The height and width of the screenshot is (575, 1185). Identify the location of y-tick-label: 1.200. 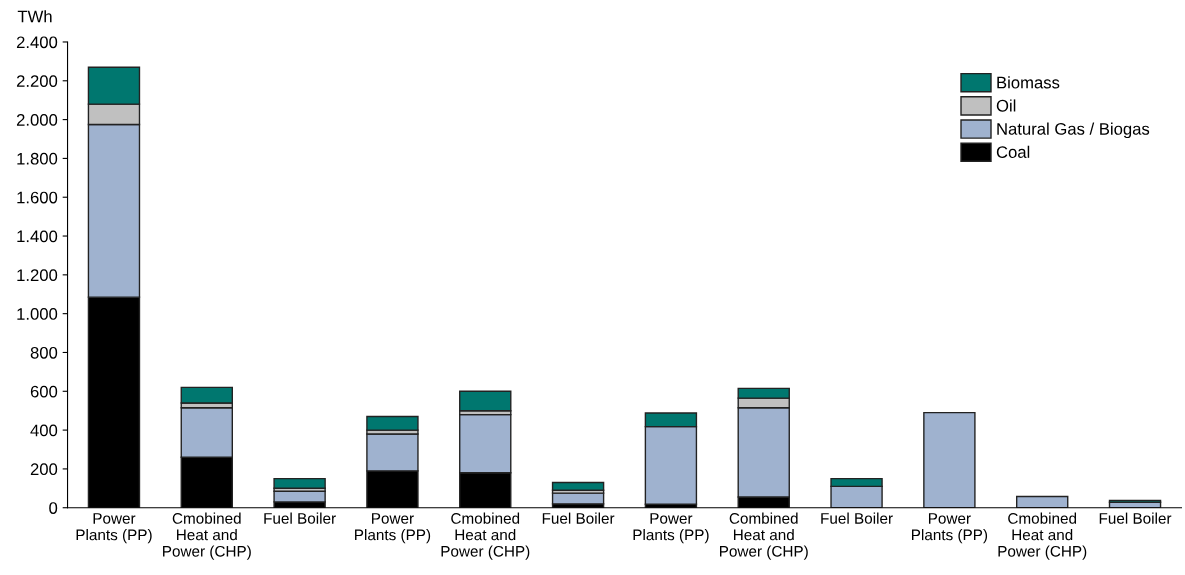
(37, 275).